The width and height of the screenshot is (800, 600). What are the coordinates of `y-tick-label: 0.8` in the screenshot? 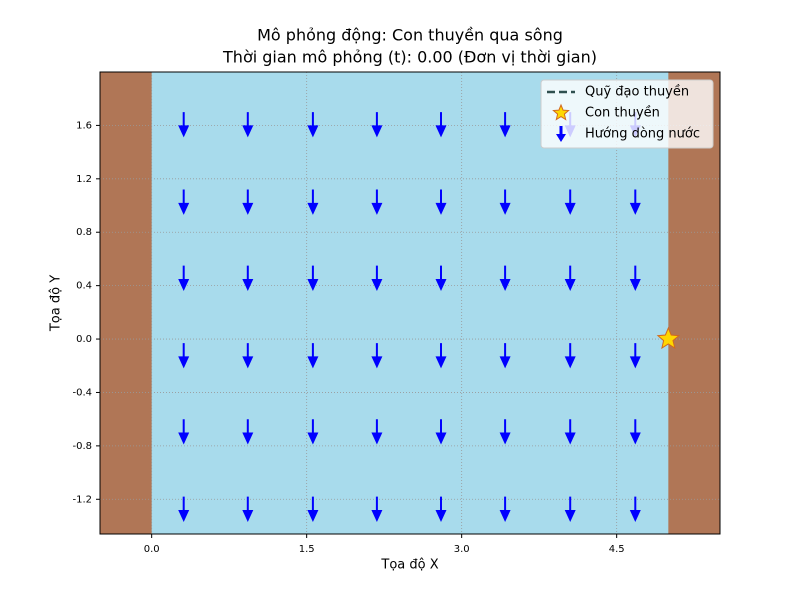 It's located at (84, 232).